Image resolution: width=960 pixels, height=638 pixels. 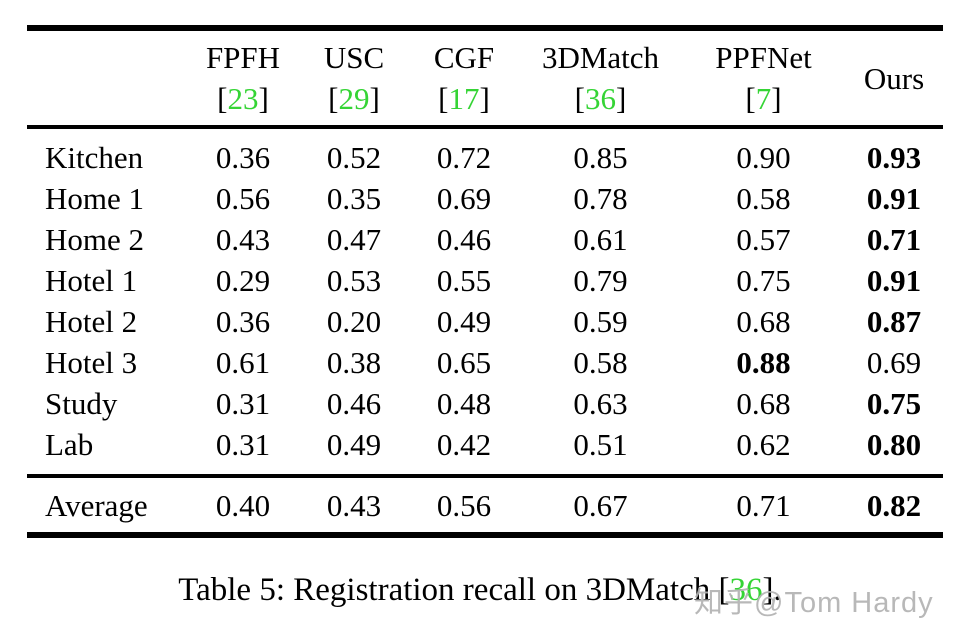 What do you see at coordinates (69, 444) in the screenshot?
I see `row-label: Lab` at bounding box center [69, 444].